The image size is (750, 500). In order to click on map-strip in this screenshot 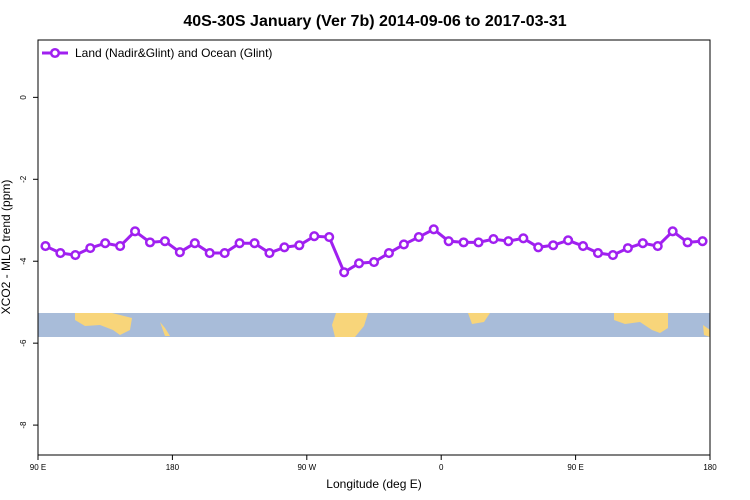, I will do `click(374, 325)`.